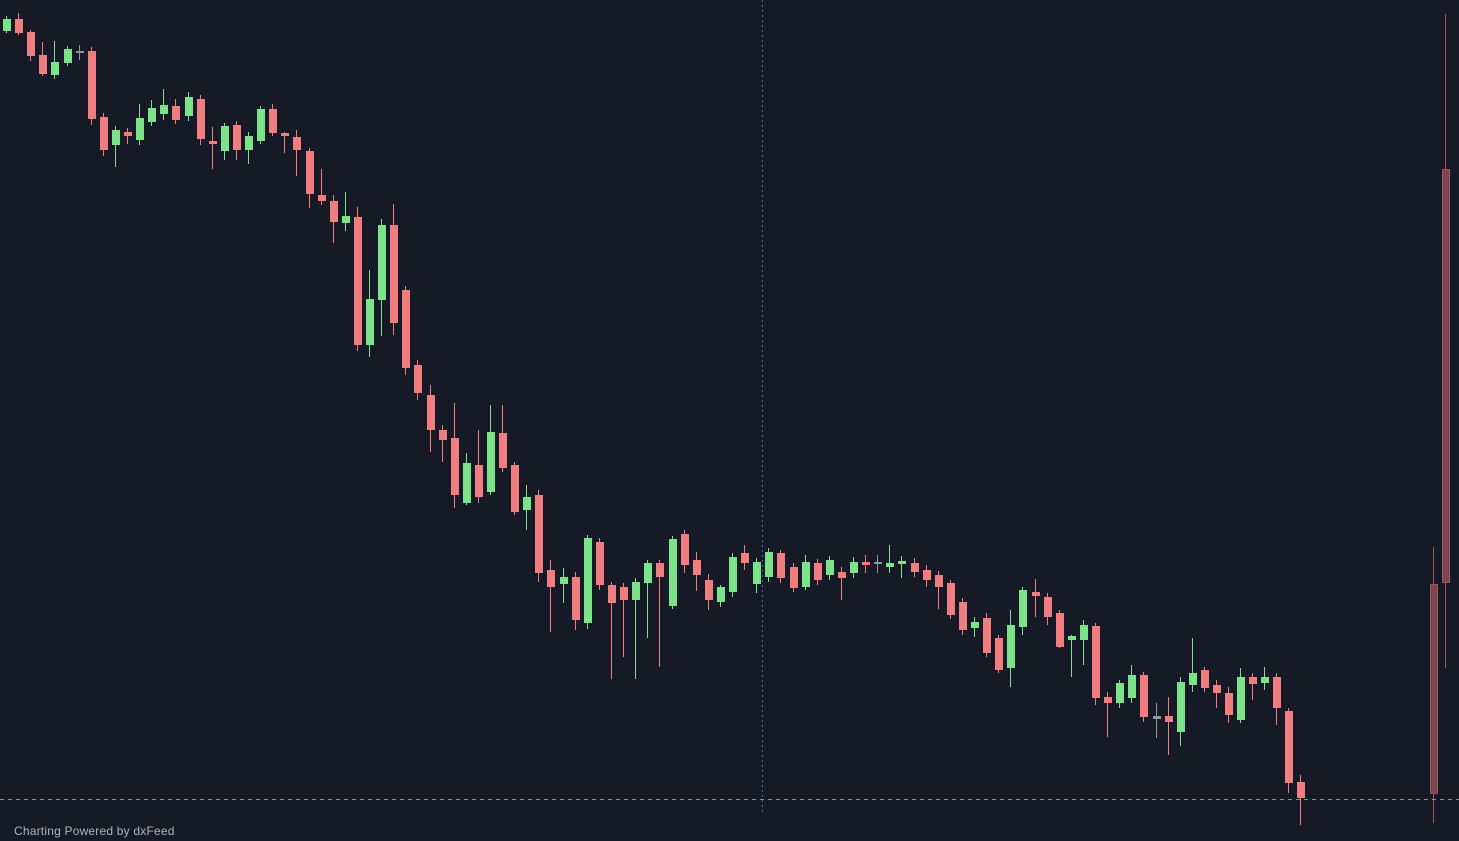 Image resolution: width=1459 pixels, height=841 pixels. Describe the element at coordinates (94, 831) in the screenshot. I see `chart-attribution: Charting Powered by dxFeed` at that location.